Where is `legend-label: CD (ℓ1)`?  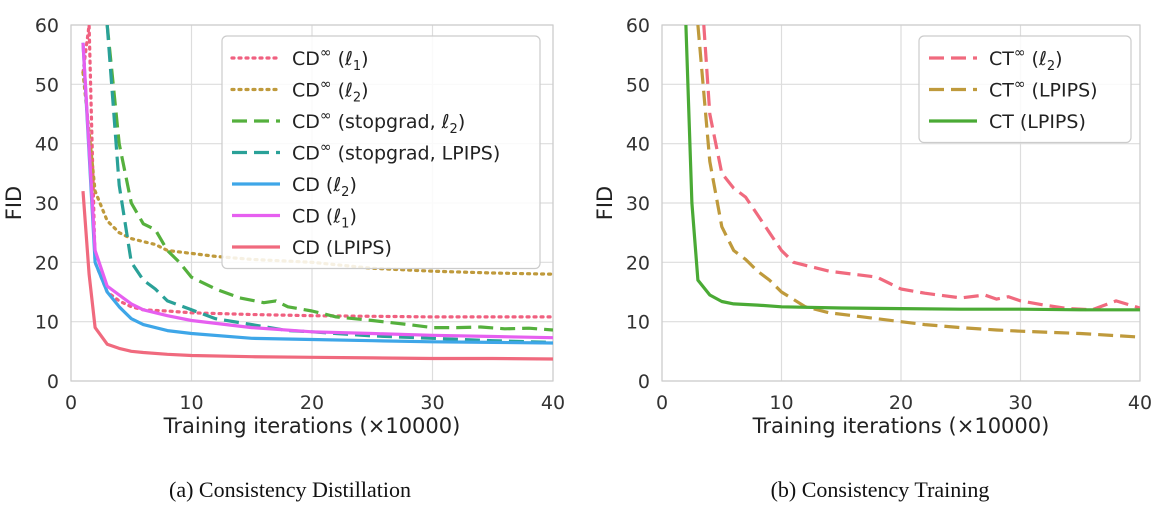 legend-label: CD (ℓ1) is located at coordinates (324, 219).